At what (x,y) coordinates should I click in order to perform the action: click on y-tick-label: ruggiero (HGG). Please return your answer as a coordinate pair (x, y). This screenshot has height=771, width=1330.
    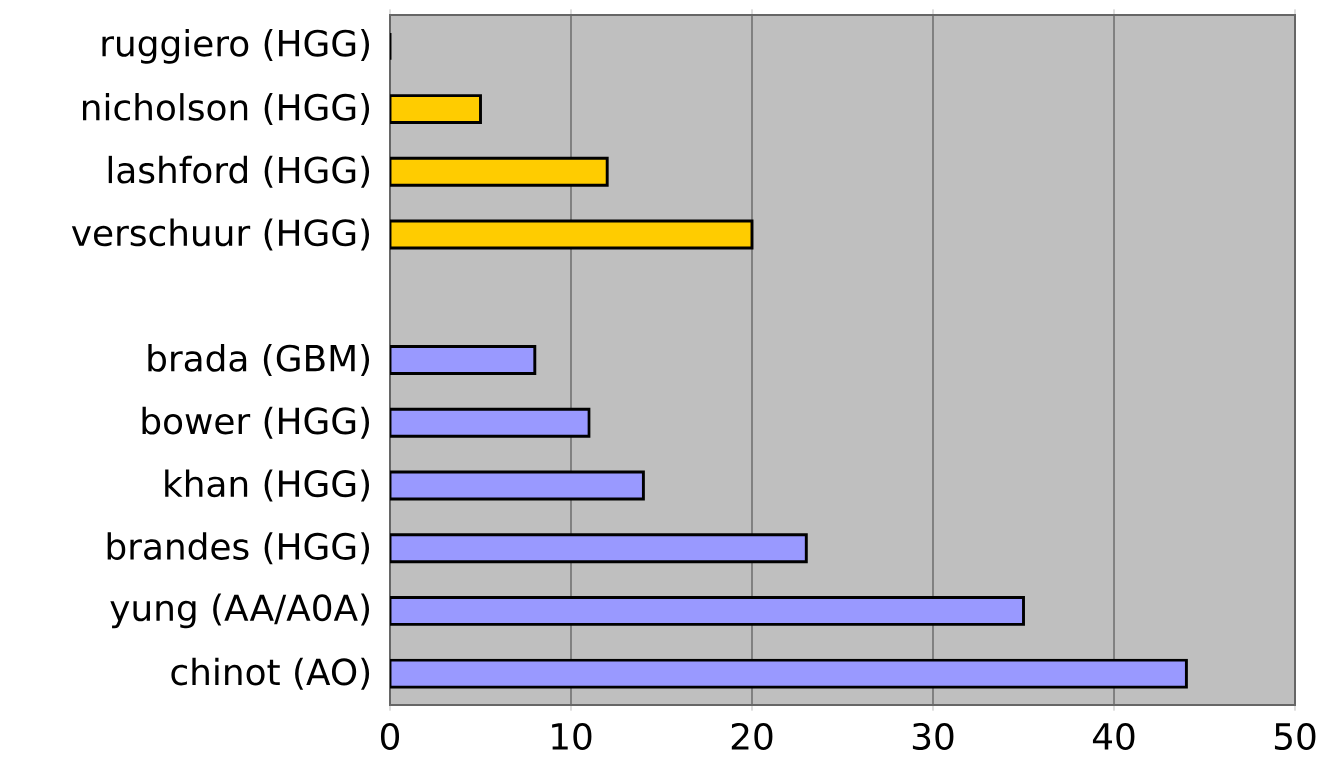
    Looking at the image, I should click on (236, 46).